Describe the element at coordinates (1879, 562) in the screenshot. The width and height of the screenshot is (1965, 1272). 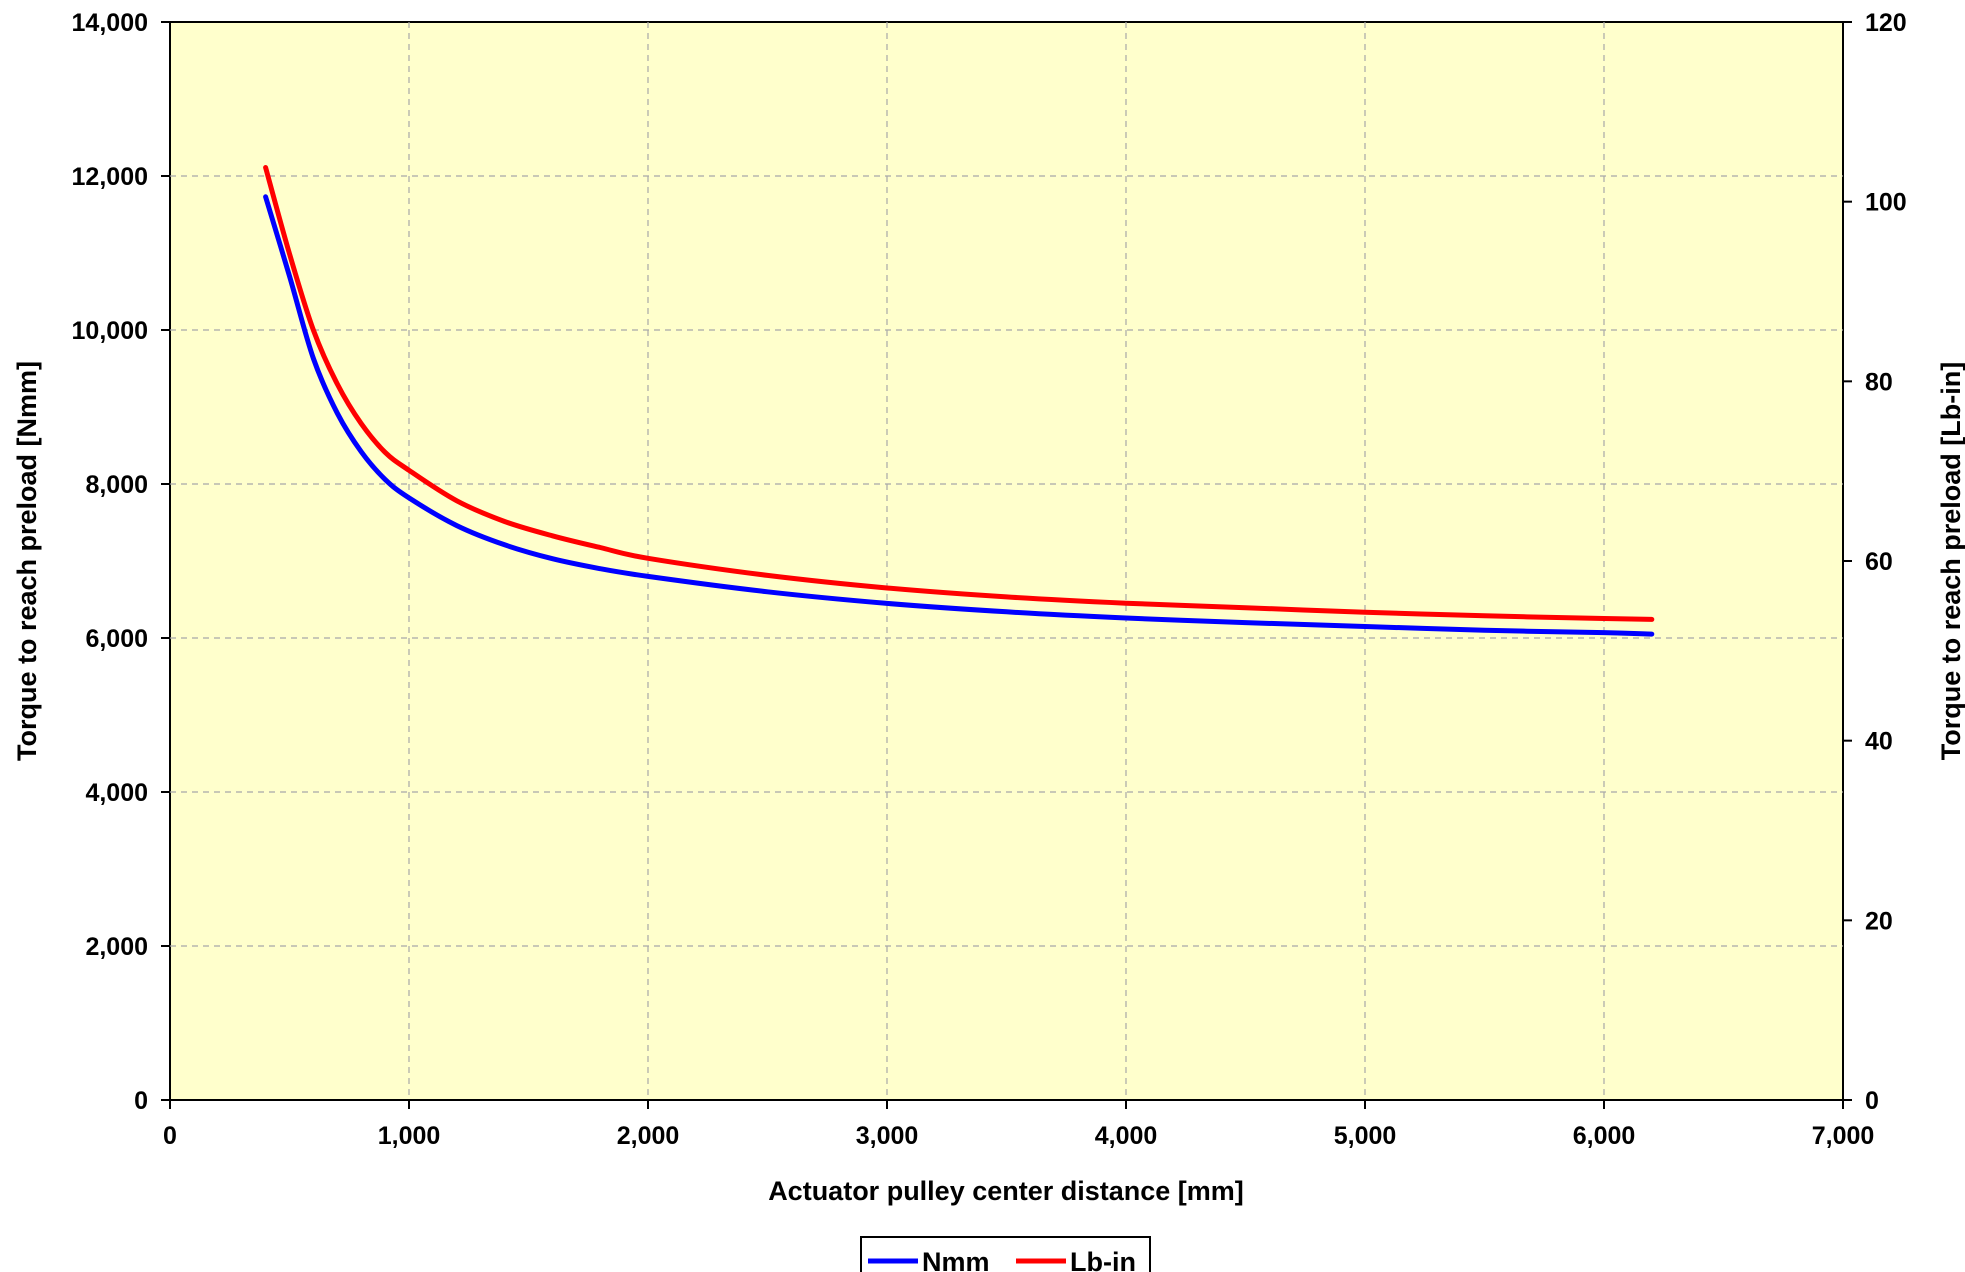
I see `y2-tick-label: 60` at that location.